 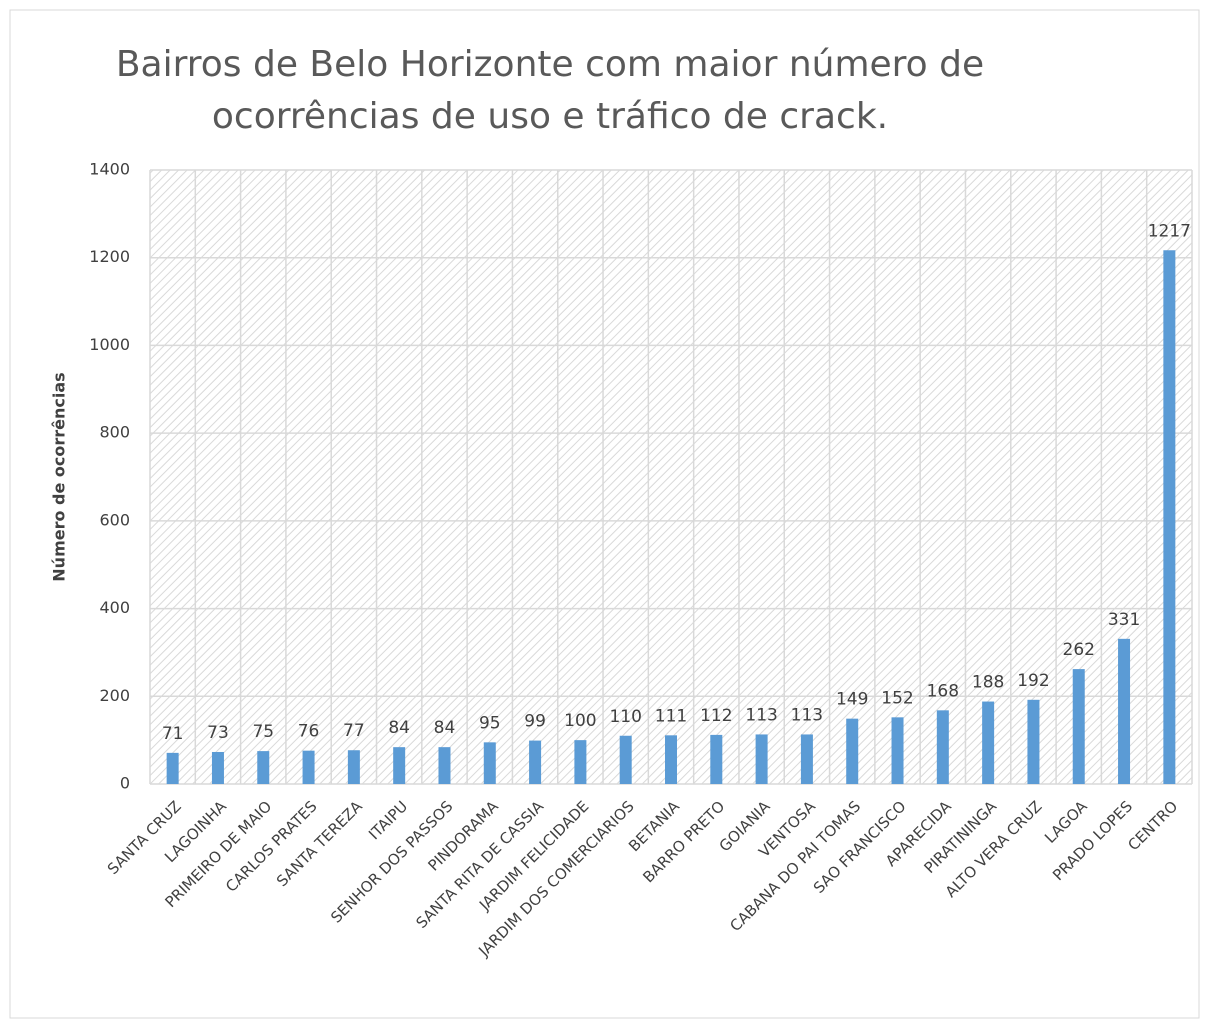 I want to click on y-tick-label: 600, so click(x=114, y=519).